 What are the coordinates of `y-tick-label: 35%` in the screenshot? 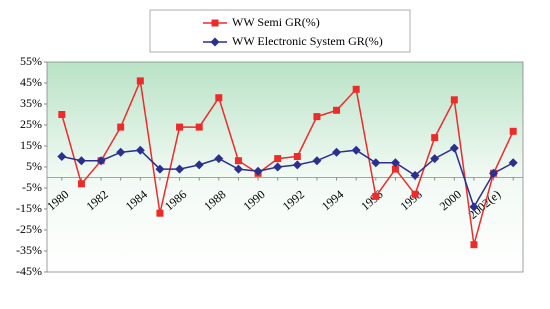 It's located at (31, 103).